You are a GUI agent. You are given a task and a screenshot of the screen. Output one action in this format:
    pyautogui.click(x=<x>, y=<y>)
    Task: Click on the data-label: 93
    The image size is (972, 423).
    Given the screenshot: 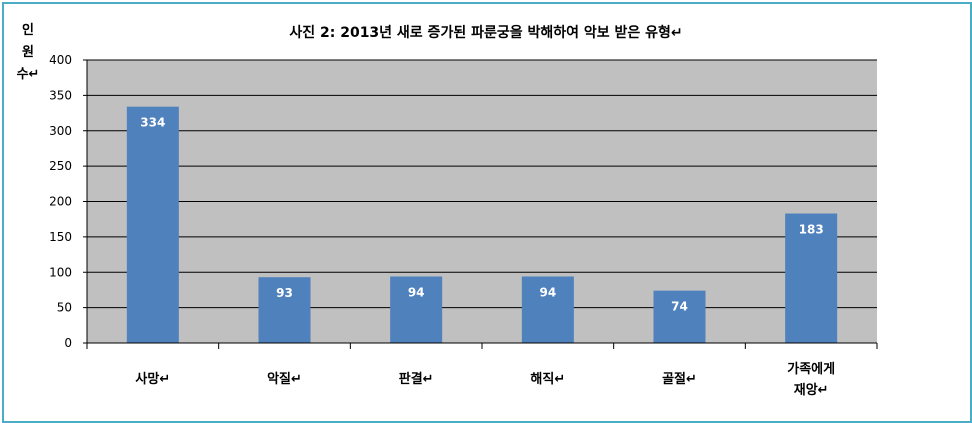 What is the action you would take?
    pyautogui.click(x=284, y=293)
    